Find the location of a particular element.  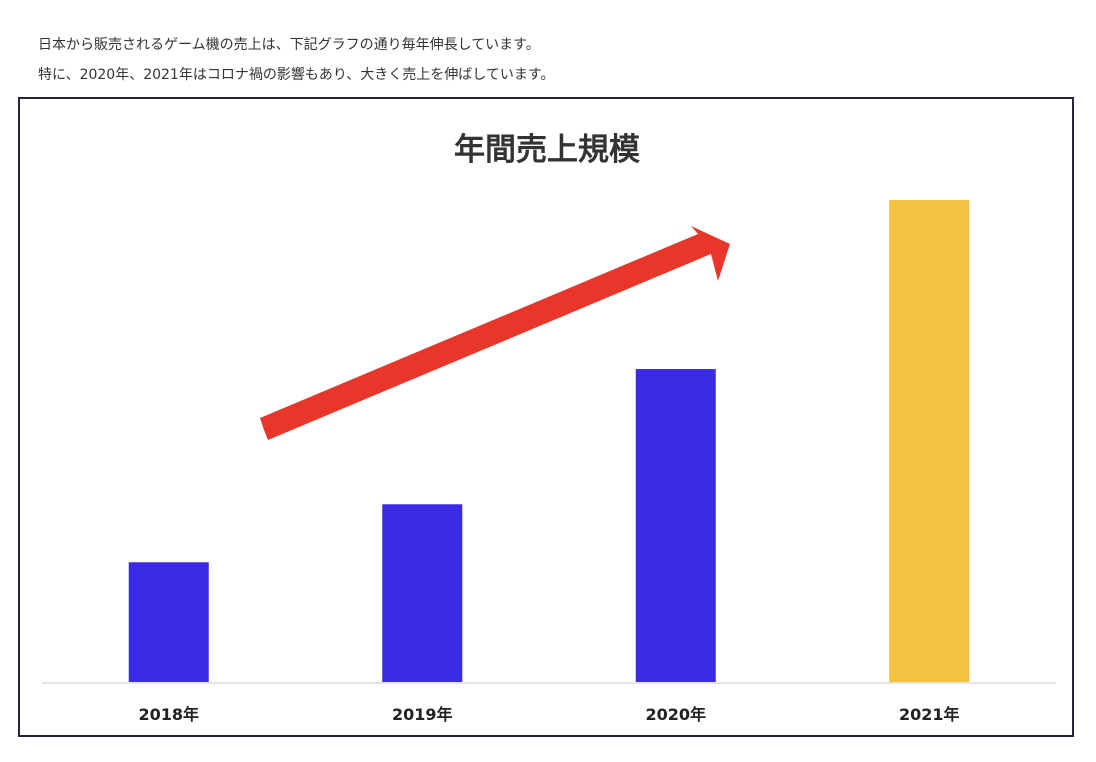

x-tick-label-2: 2019年 is located at coordinates (422, 714).